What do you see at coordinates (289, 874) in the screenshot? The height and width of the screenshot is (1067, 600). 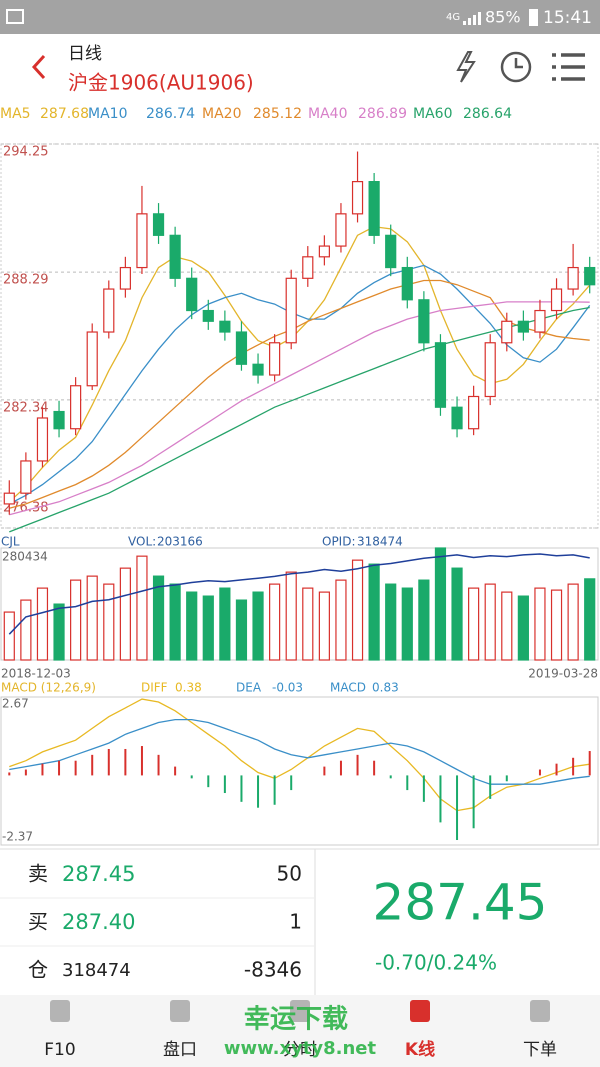 I see `quote-qty: 50` at bounding box center [289, 874].